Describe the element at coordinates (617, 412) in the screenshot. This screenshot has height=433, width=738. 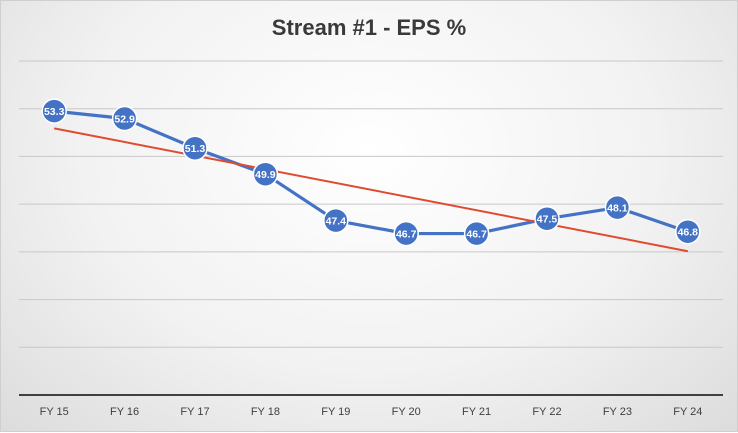
I see `x-tick-label: FY 23` at that location.